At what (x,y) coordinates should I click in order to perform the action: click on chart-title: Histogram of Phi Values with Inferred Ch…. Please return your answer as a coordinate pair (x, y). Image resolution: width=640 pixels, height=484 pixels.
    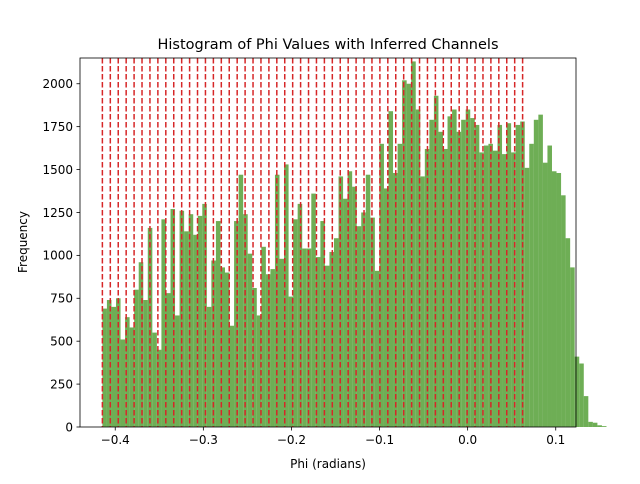
    Looking at the image, I should click on (328, 45).